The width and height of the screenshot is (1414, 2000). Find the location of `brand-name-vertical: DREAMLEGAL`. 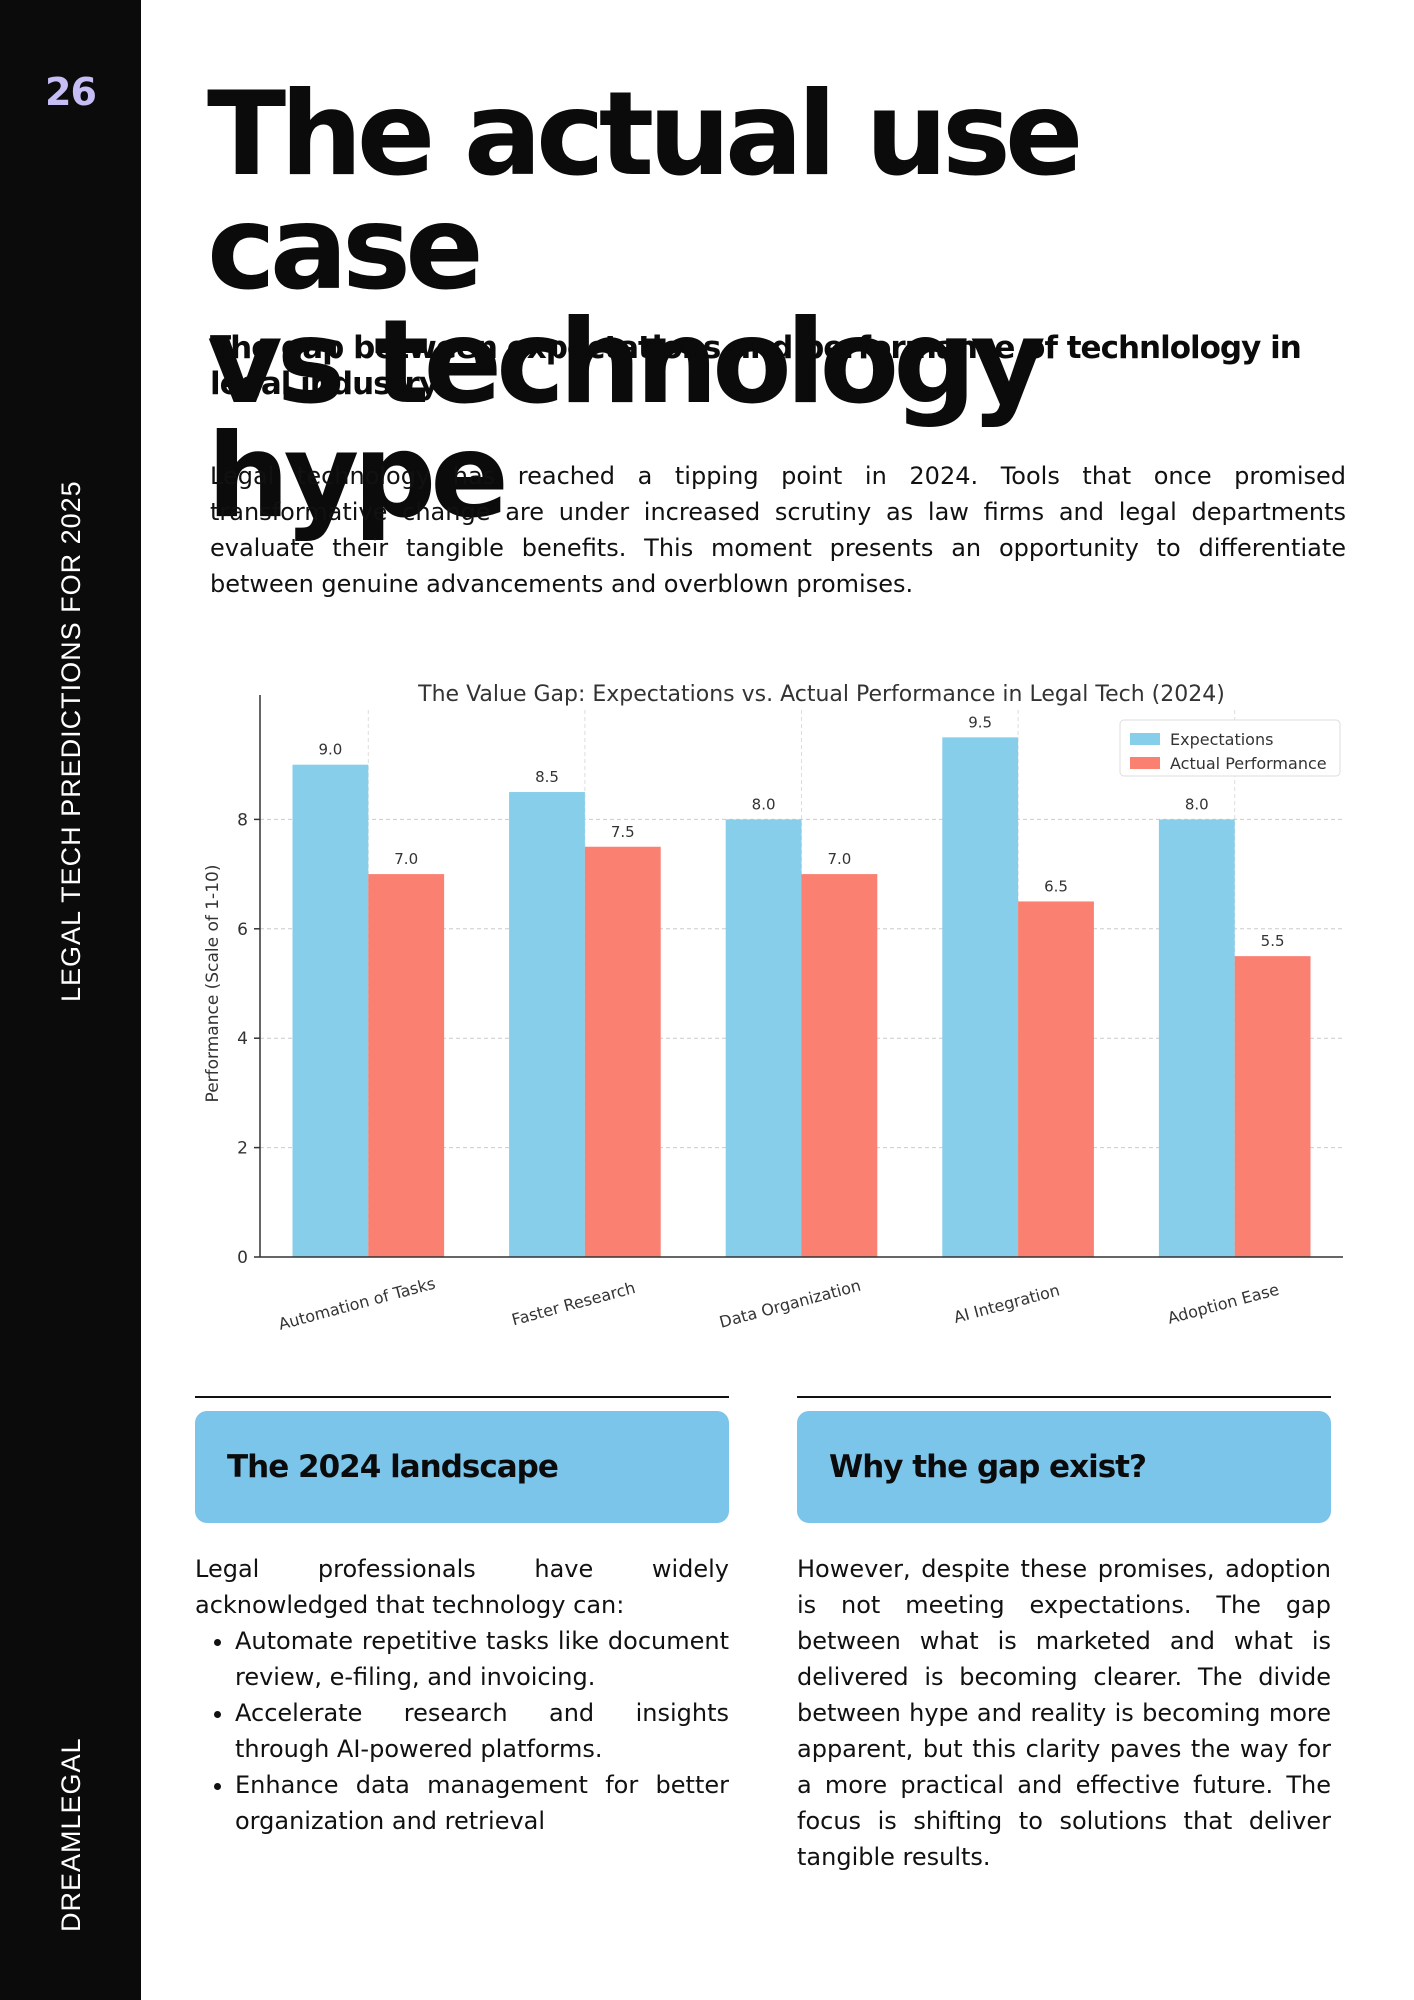

brand-name-vertical: DREAMLEGAL is located at coordinates (71, 1834).